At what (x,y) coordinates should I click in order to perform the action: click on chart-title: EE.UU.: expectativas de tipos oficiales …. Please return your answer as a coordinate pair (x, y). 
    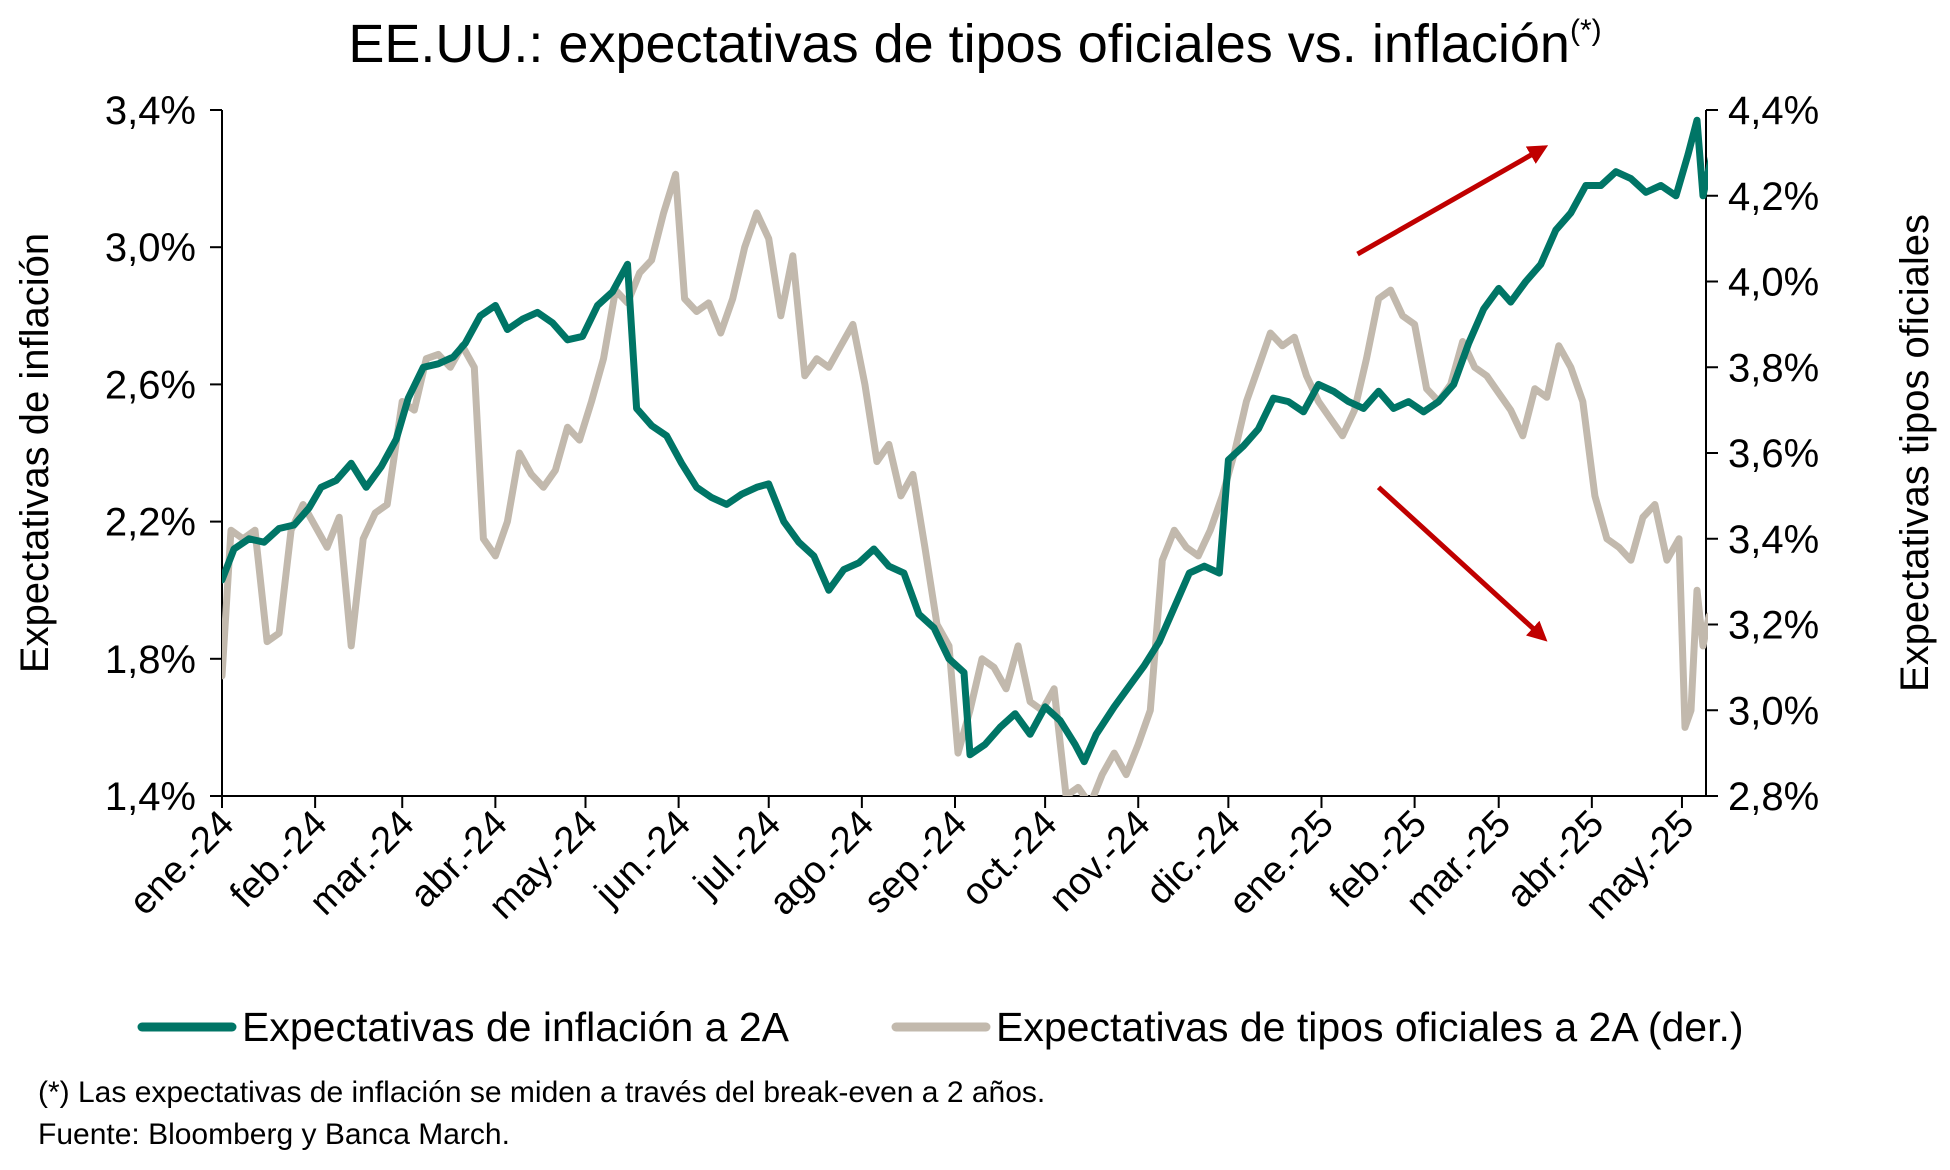
    Looking at the image, I should click on (974, 44).